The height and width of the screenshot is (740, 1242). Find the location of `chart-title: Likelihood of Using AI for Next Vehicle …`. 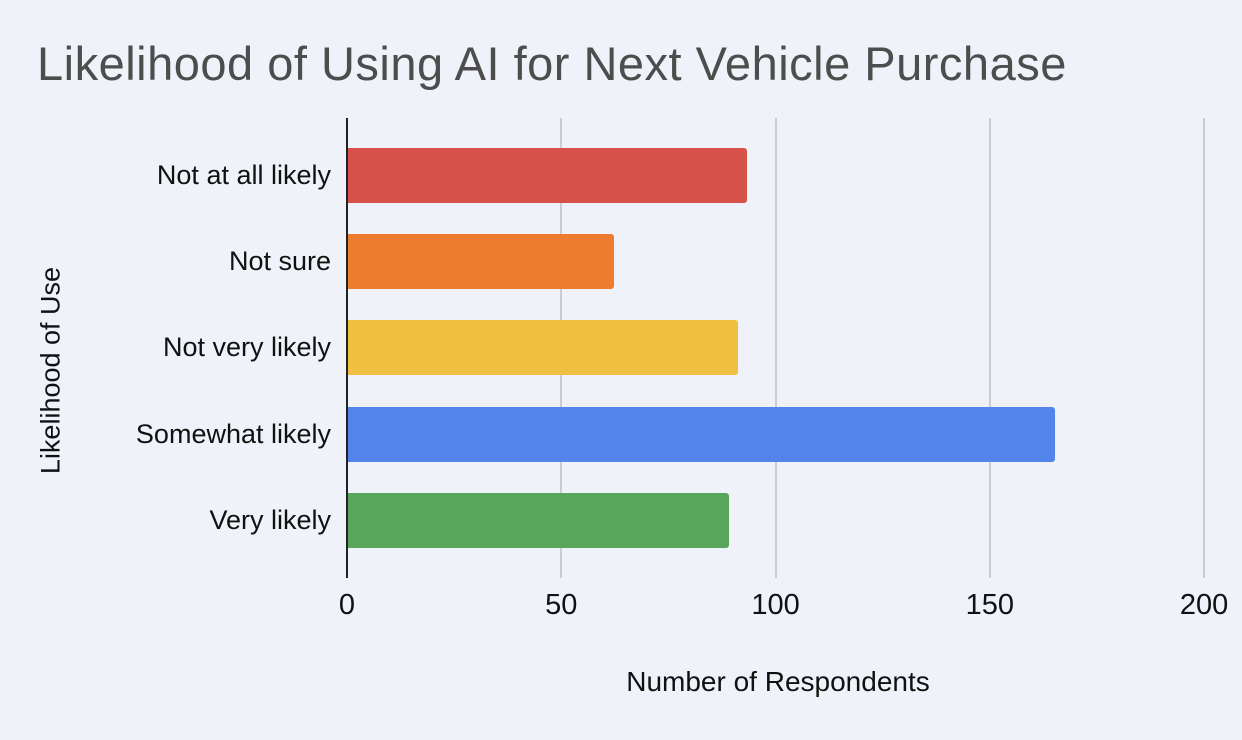

chart-title: Likelihood of Using AI for Next Vehicle … is located at coordinates (552, 63).